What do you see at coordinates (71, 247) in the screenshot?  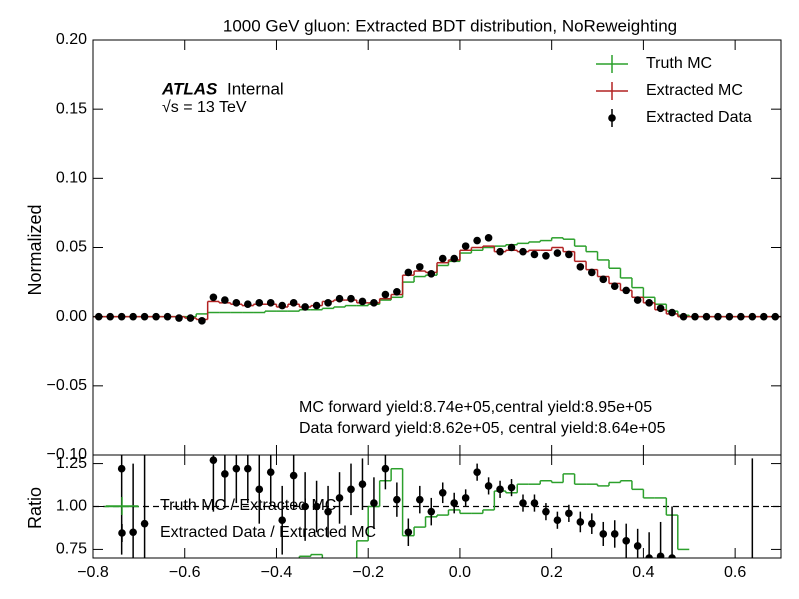 I see `y-tick-label: 0.05` at bounding box center [71, 247].